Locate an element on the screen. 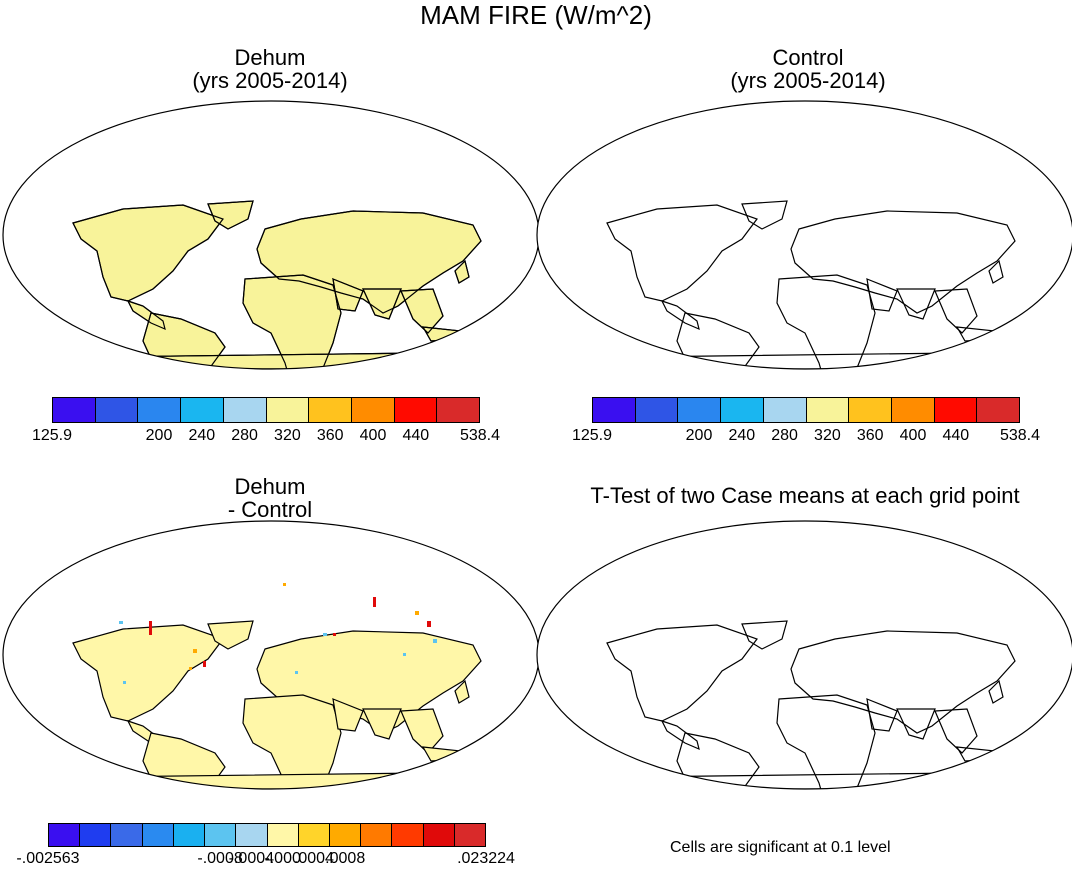  colorbar-dehum-tick-label: 440 is located at coordinates (416, 435).